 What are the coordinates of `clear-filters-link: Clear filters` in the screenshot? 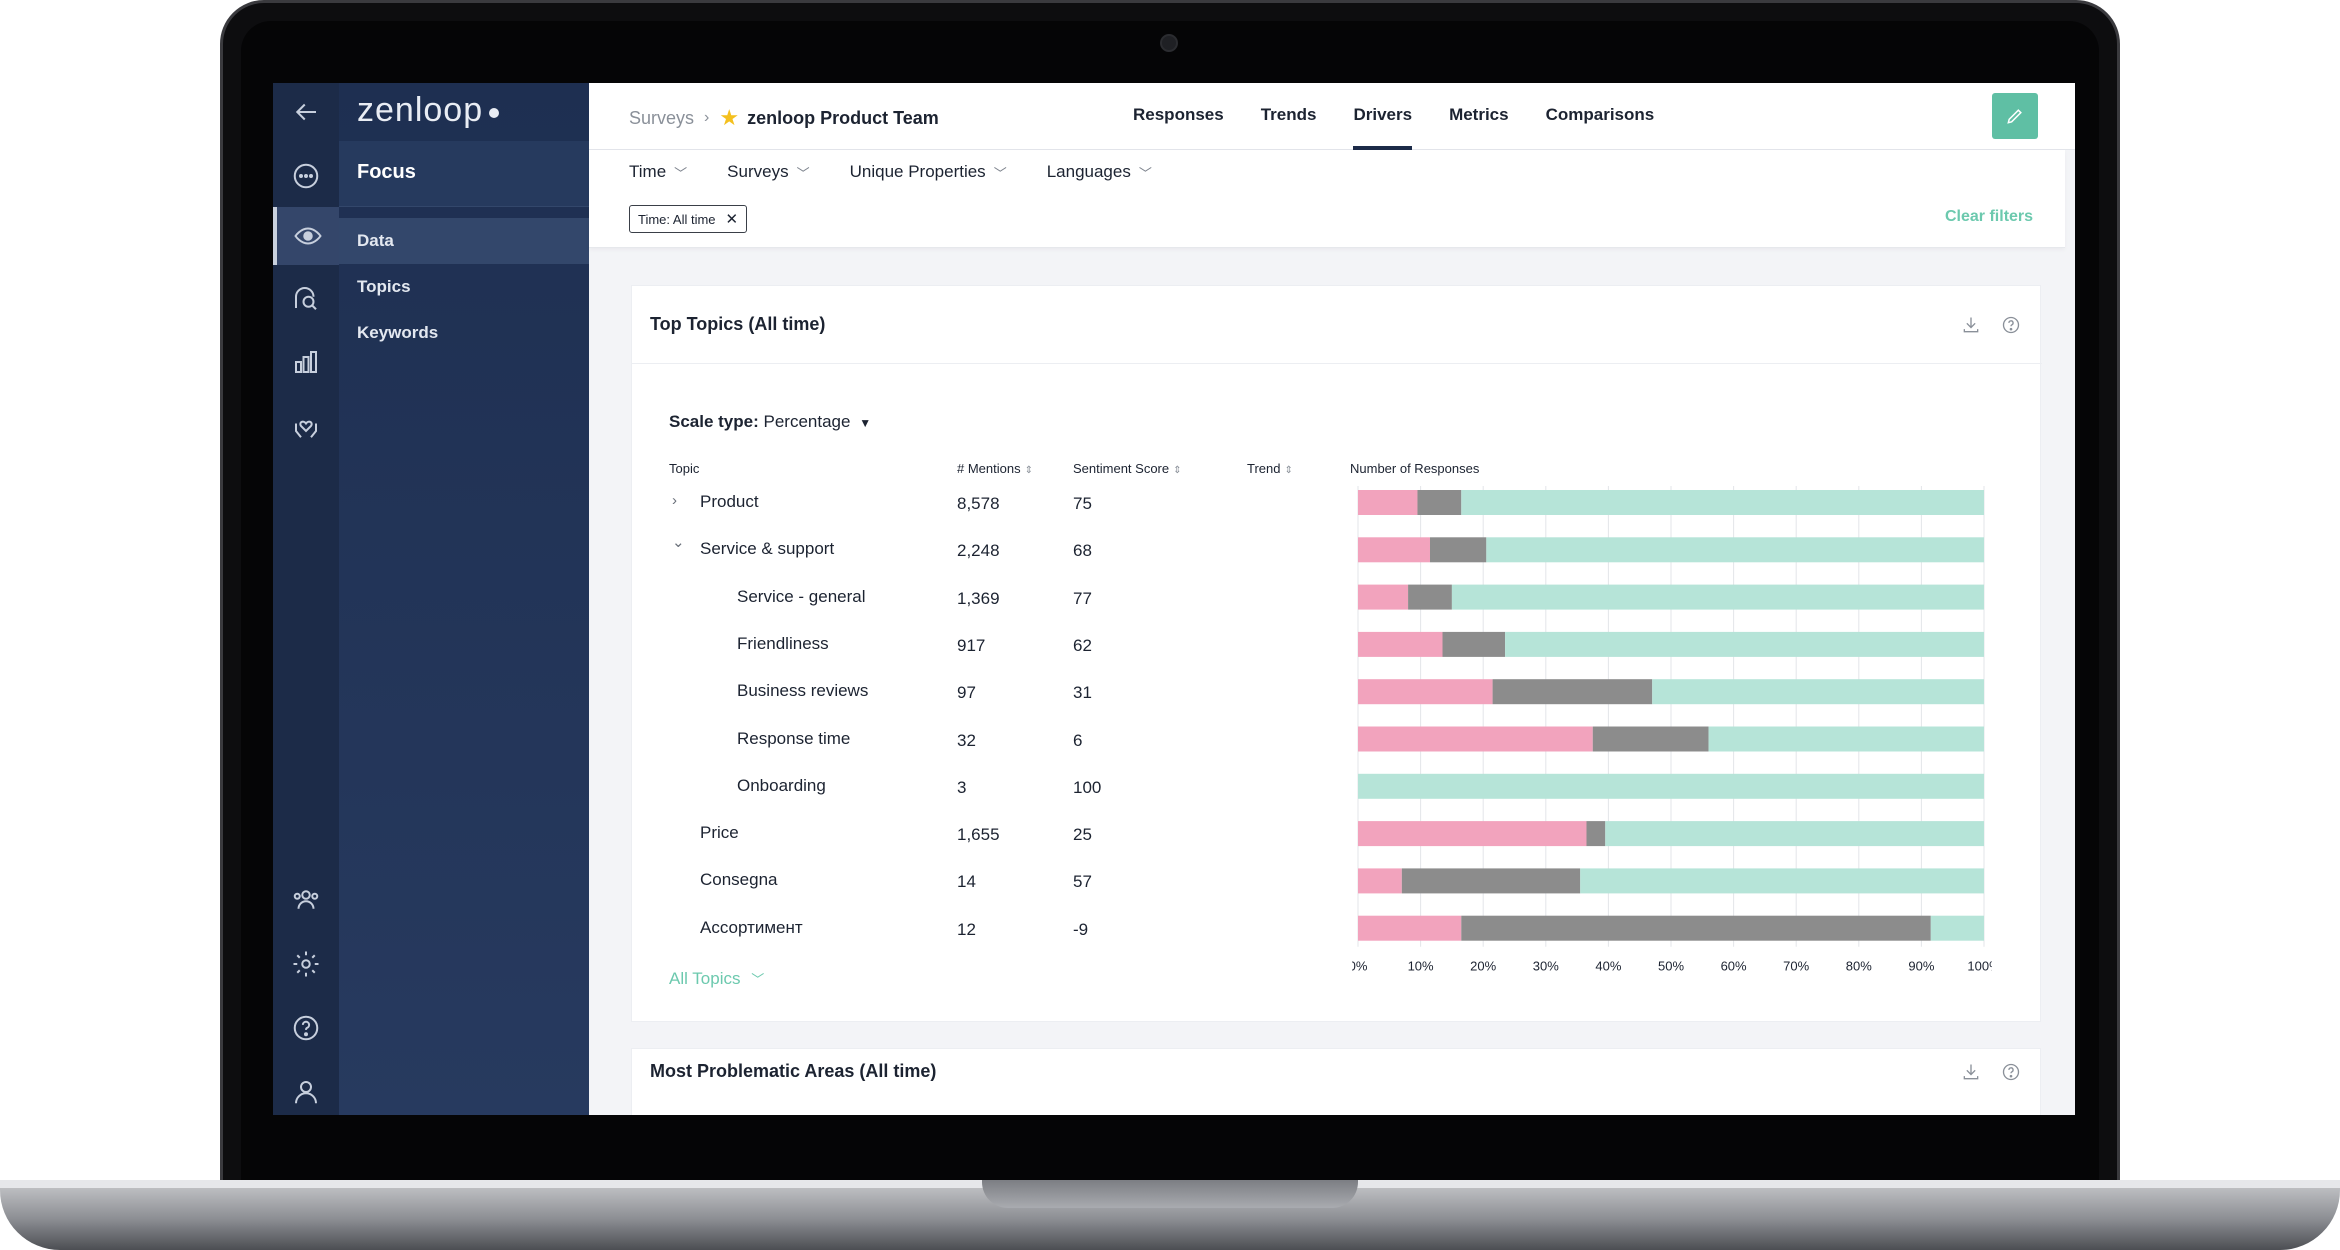 It's located at (1989, 216).